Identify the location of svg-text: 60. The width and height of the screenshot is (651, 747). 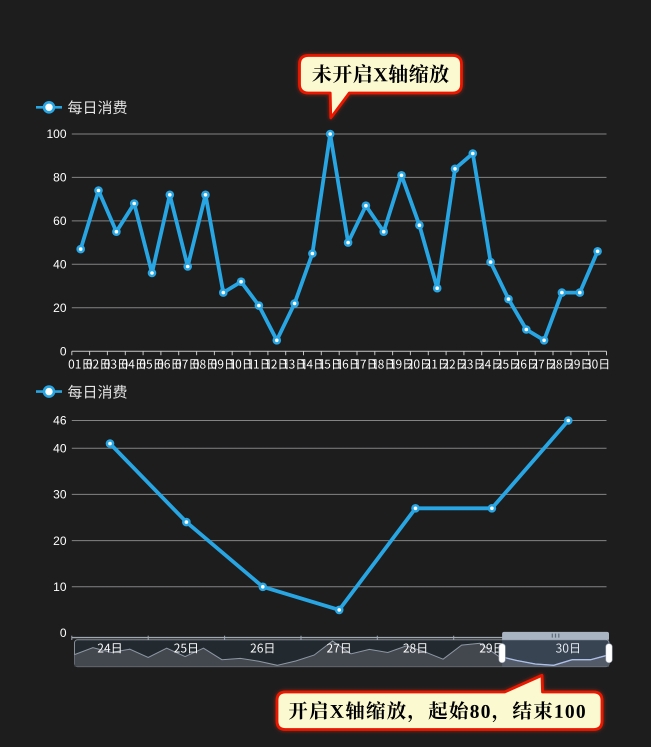
(60, 221).